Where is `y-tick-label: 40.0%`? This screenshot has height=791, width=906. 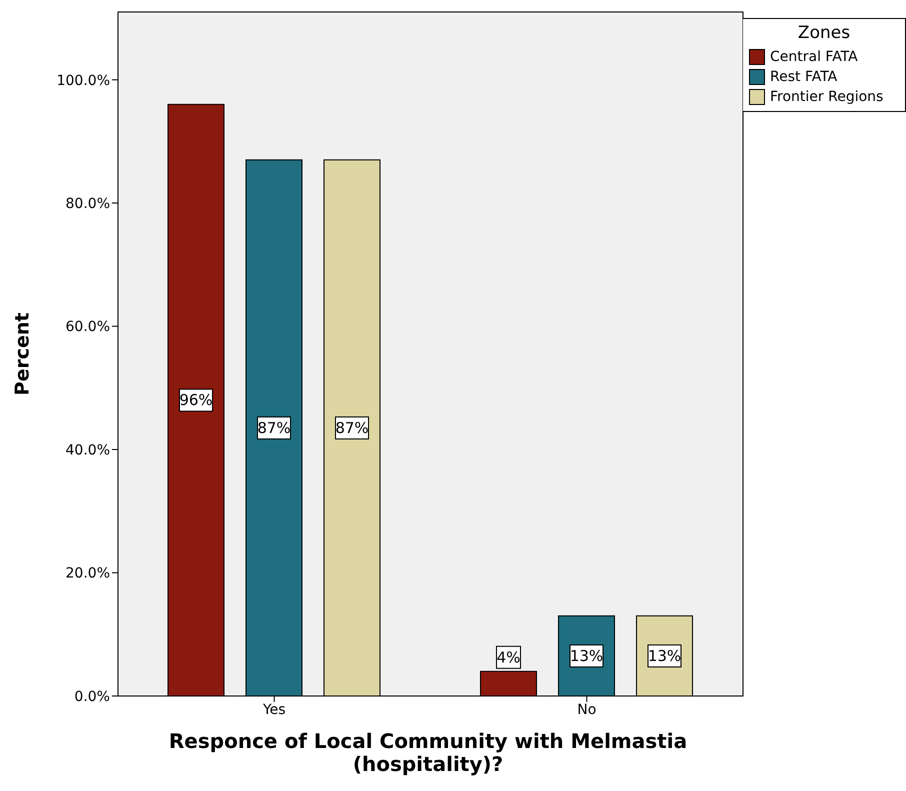
y-tick-label: 40.0% is located at coordinates (88, 450).